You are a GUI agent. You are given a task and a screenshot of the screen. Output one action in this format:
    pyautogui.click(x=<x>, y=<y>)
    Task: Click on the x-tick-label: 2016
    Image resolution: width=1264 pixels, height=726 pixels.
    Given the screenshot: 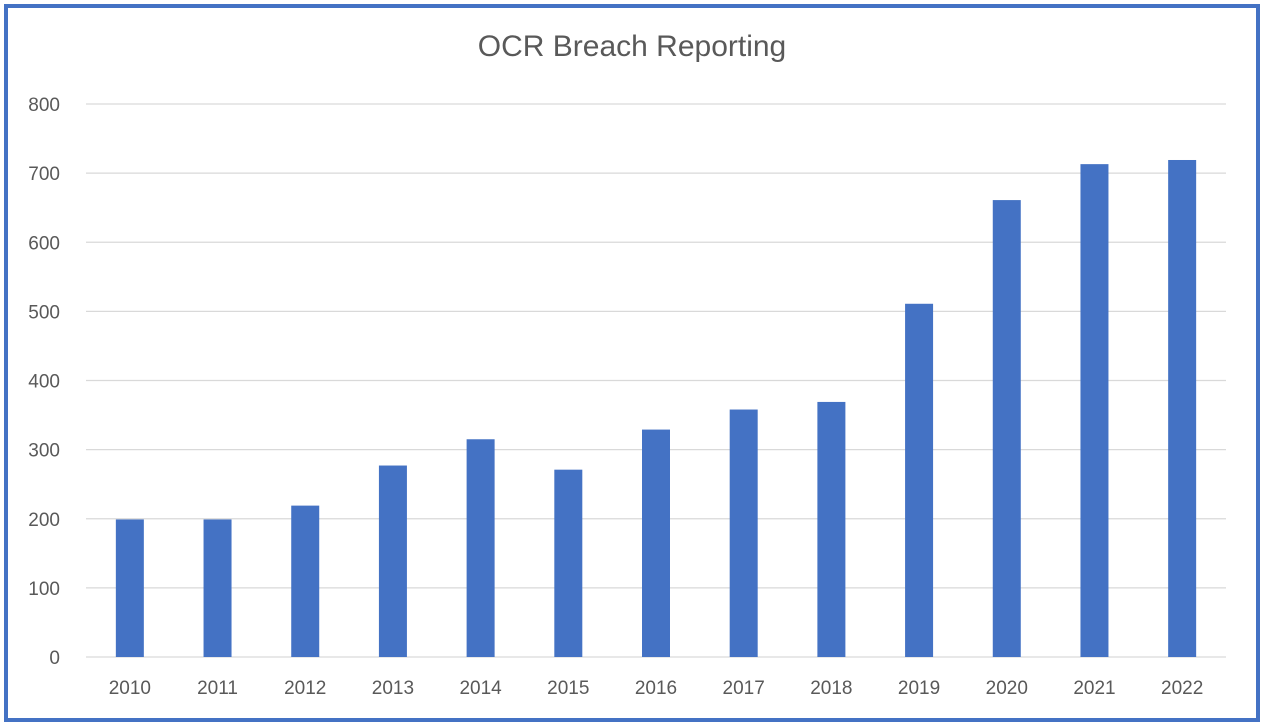 What is the action you would take?
    pyautogui.click(x=656, y=688)
    